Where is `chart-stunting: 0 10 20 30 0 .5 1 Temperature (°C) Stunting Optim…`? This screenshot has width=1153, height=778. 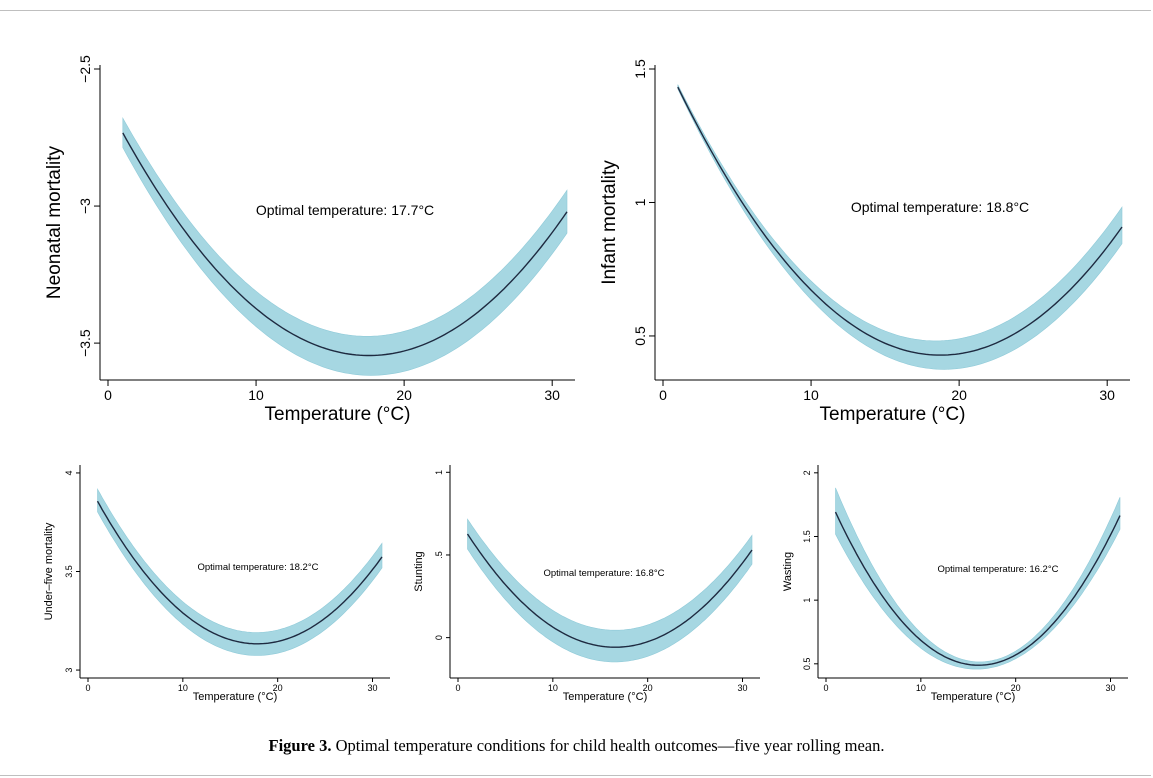 chart-stunting: 0 10 20 30 0 .5 1 Temperature (°C) Stunting Optim… is located at coordinates (586, 584).